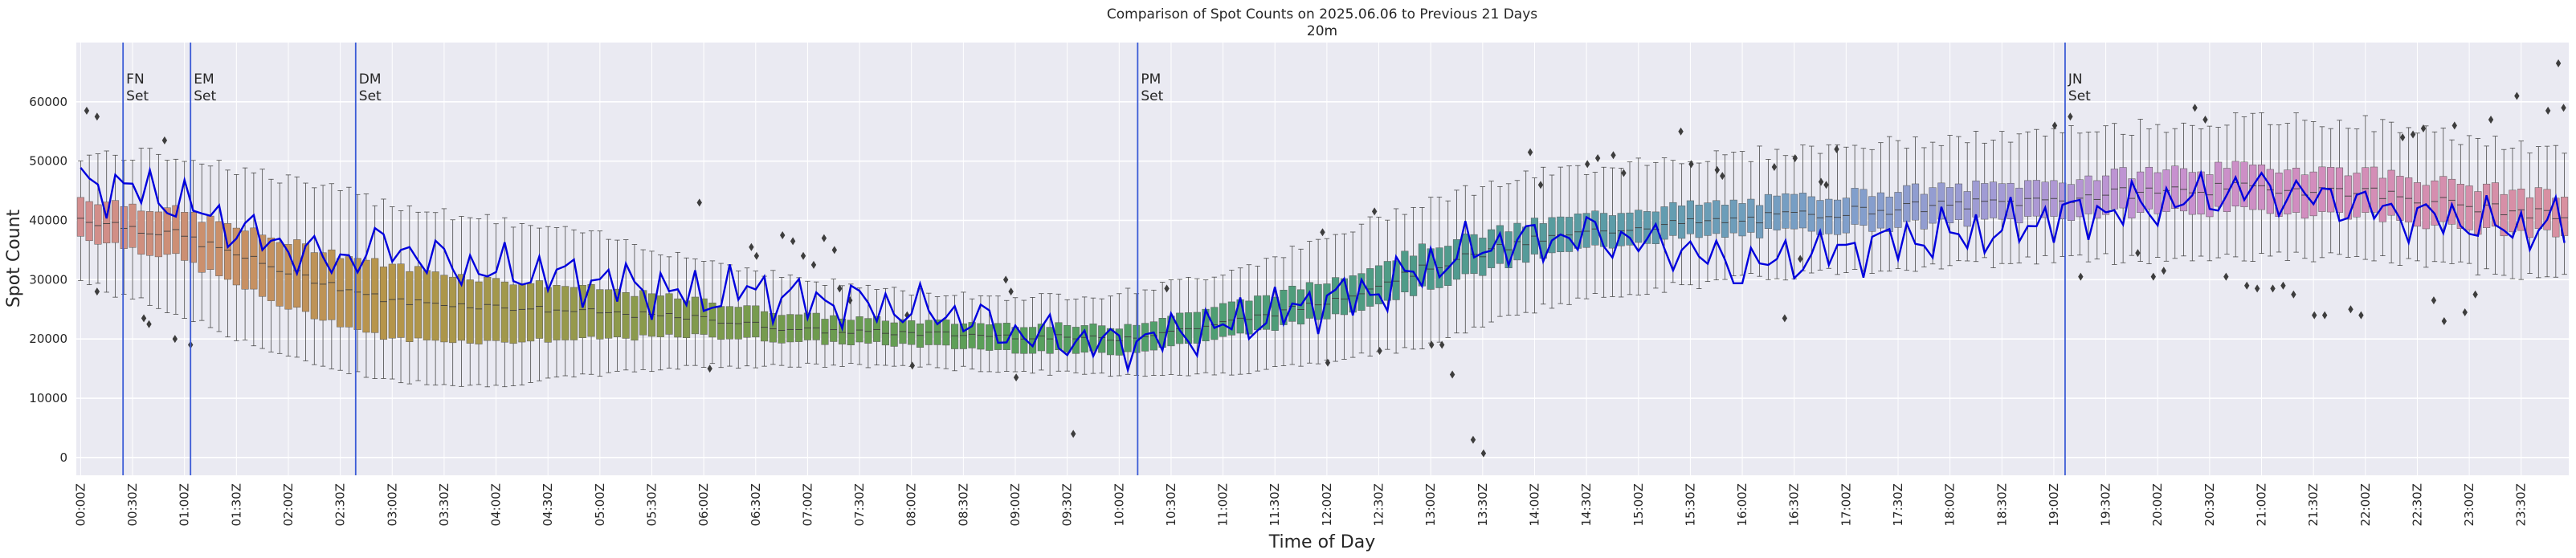 The image size is (2576, 558). I want to click on x-tick-label-6: 03:00Z, so click(392, 505).